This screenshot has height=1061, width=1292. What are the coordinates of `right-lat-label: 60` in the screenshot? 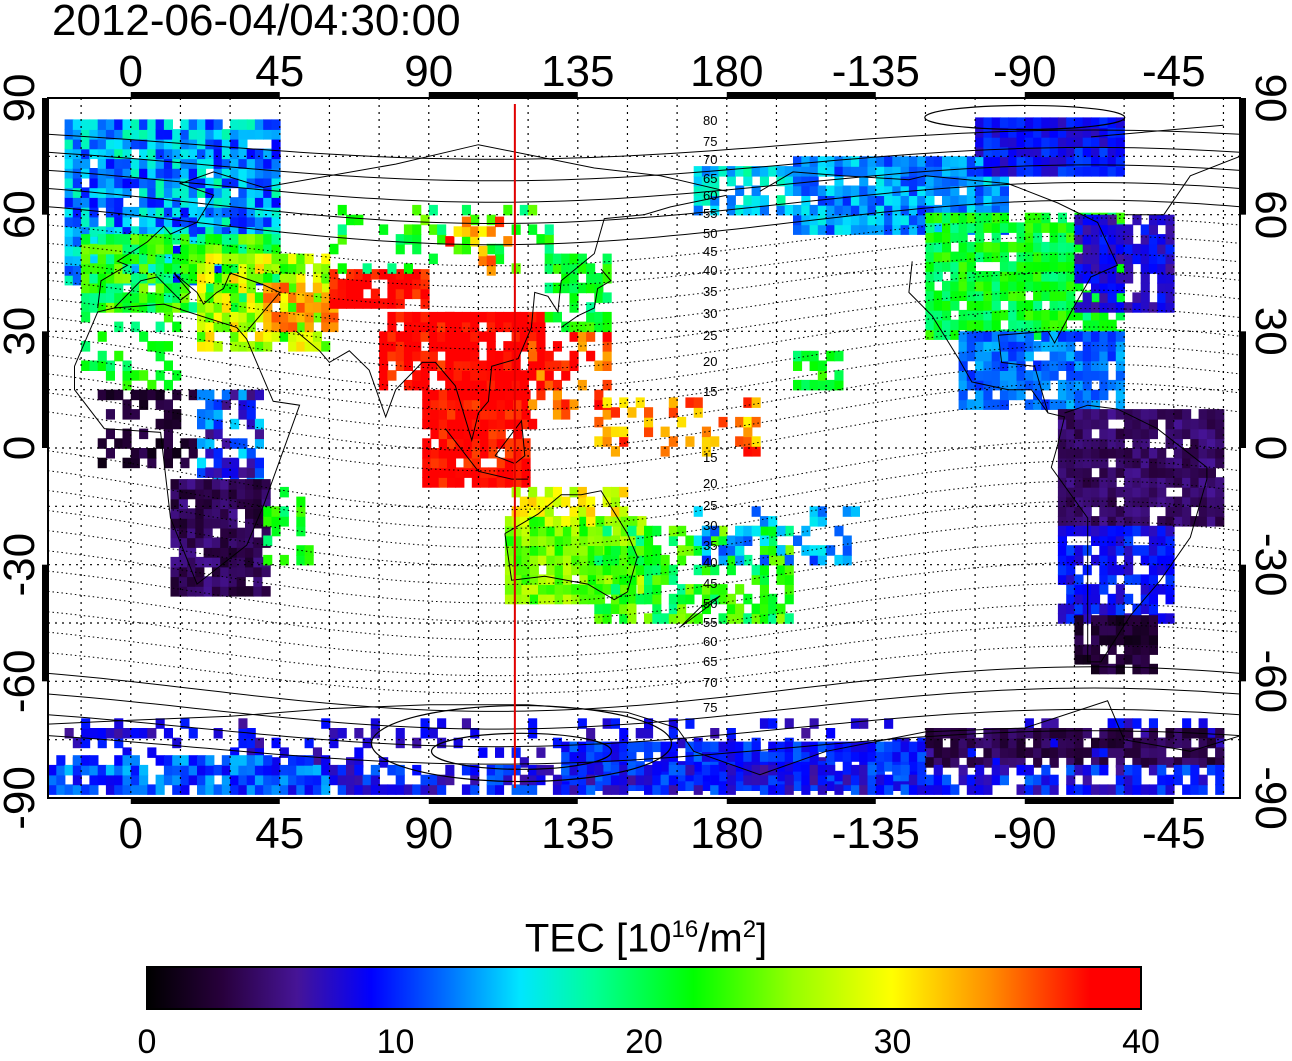 It's located at (1269, 214).